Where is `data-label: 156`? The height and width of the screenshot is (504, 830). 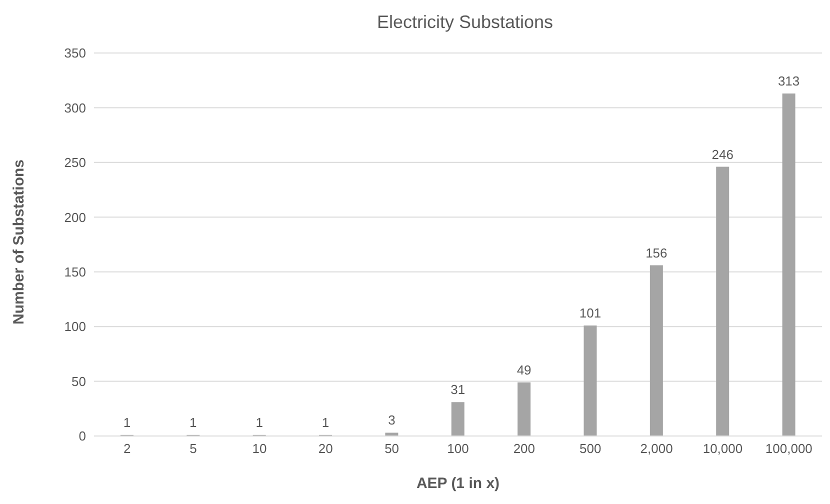
data-label: 156 is located at coordinates (657, 252).